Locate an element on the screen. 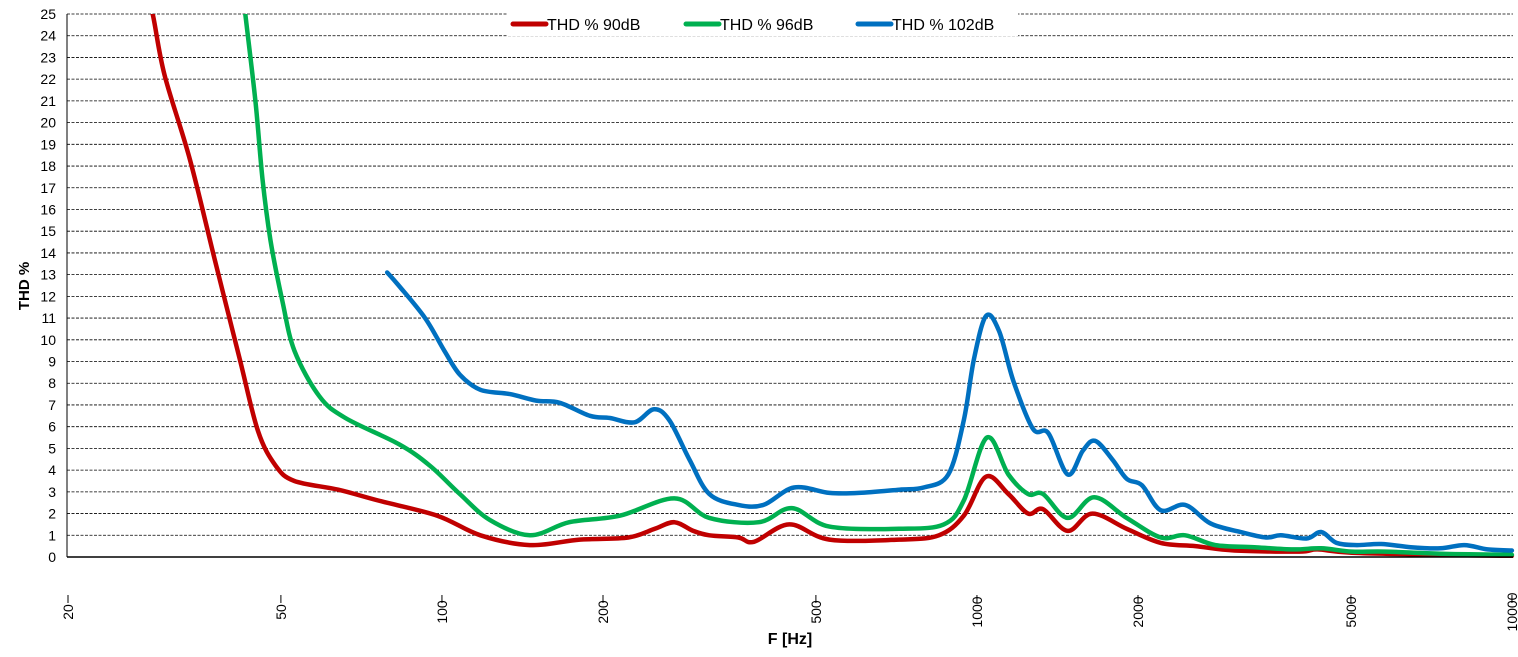 This screenshot has width=1518, height=657. y-tick-label: 16 is located at coordinates (48, 209).